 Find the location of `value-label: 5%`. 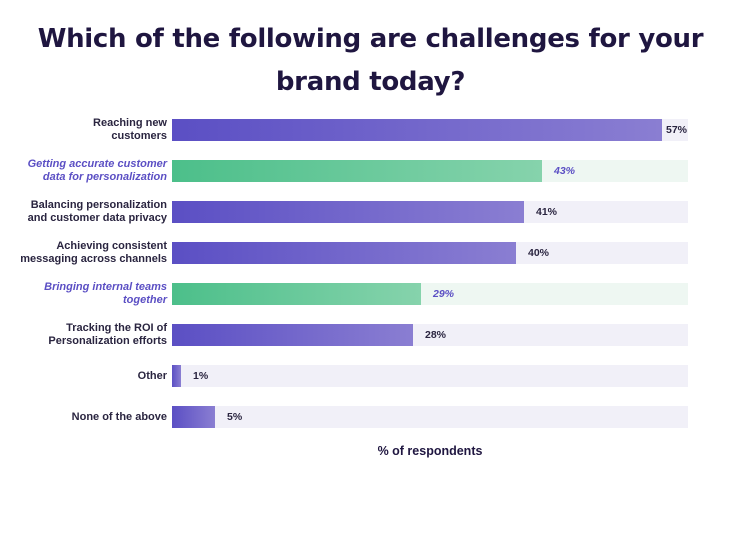

value-label: 5% is located at coordinates (235, 417).